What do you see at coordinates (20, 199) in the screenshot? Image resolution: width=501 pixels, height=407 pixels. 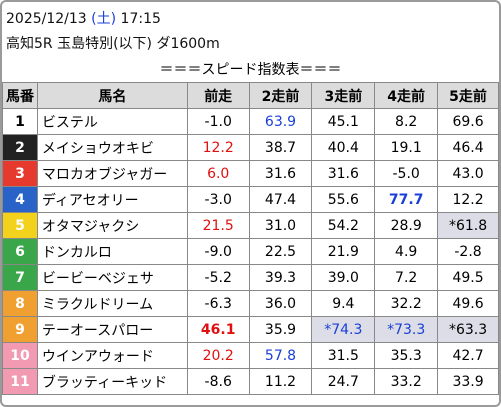 I see `horse-number: 4` at bounding box center [20, 199].